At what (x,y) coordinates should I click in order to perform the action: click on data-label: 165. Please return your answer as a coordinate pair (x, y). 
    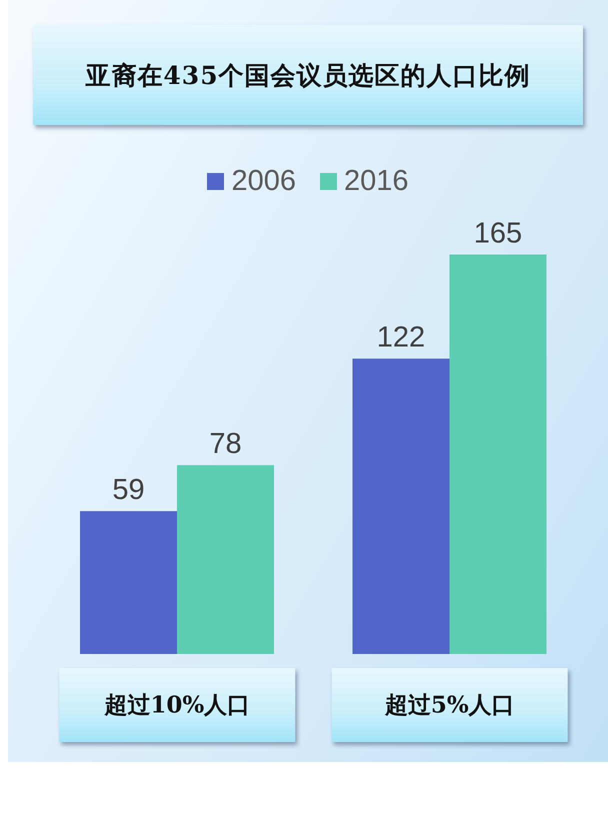
    Looking at the image, I should click on (498, 234).